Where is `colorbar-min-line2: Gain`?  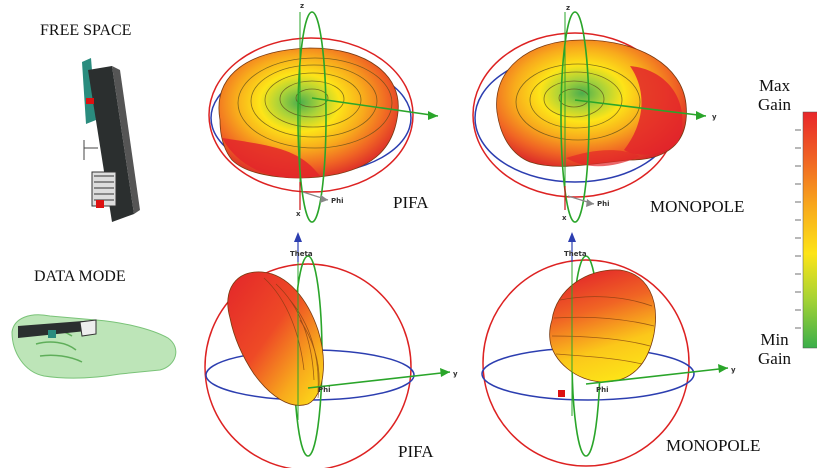 colorbar-min-line2: Gain is located at coordinates (775, 358).